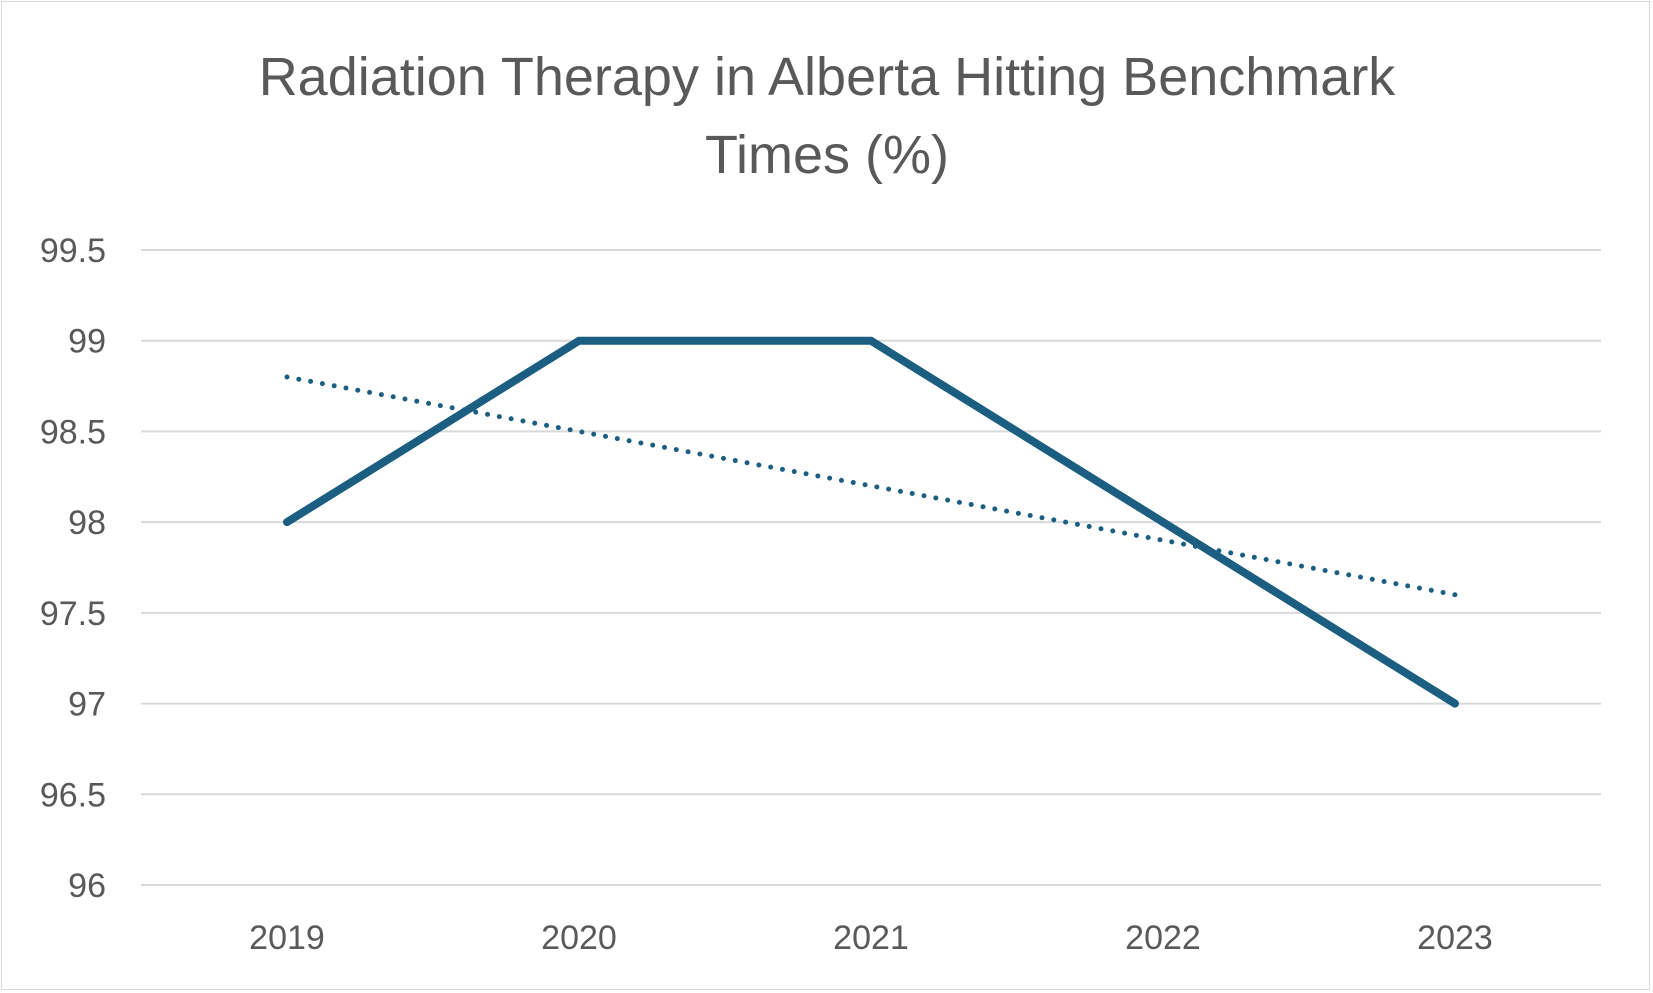  Describe the element at coordinates (87, 523) in the screenshot. I see `y-tick-label: 98` at that location.